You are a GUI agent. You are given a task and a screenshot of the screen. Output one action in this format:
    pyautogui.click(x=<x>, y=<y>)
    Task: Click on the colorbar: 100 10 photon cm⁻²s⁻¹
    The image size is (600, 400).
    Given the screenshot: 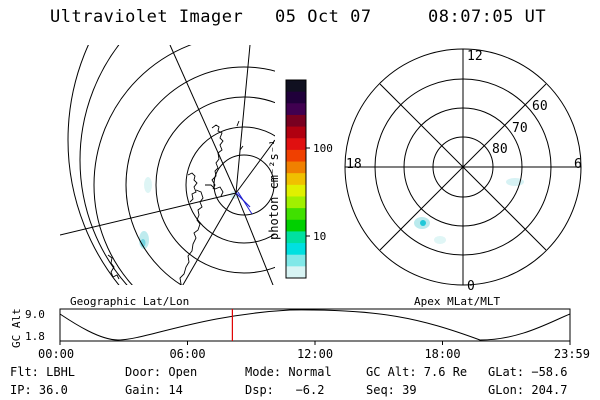 What is the action you would take?
    pyautogui.click(x=300, y=179)
    